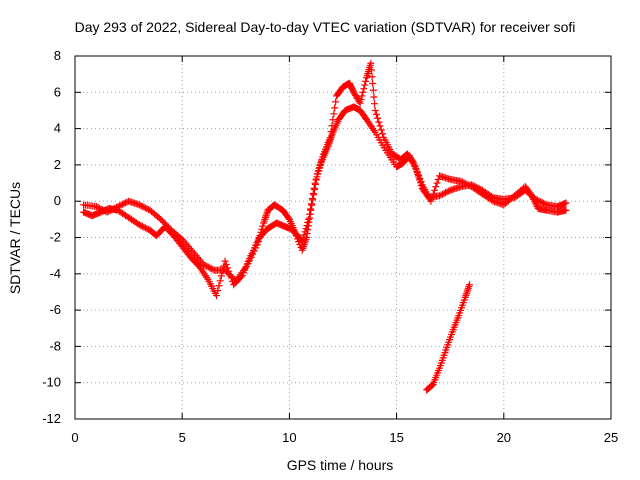 This screenshot has height=480, width=640. What do you see at coordinates (289, 437) in the screenshot?
I see `x-tick-label: 10` at bounding box center [289, 437].